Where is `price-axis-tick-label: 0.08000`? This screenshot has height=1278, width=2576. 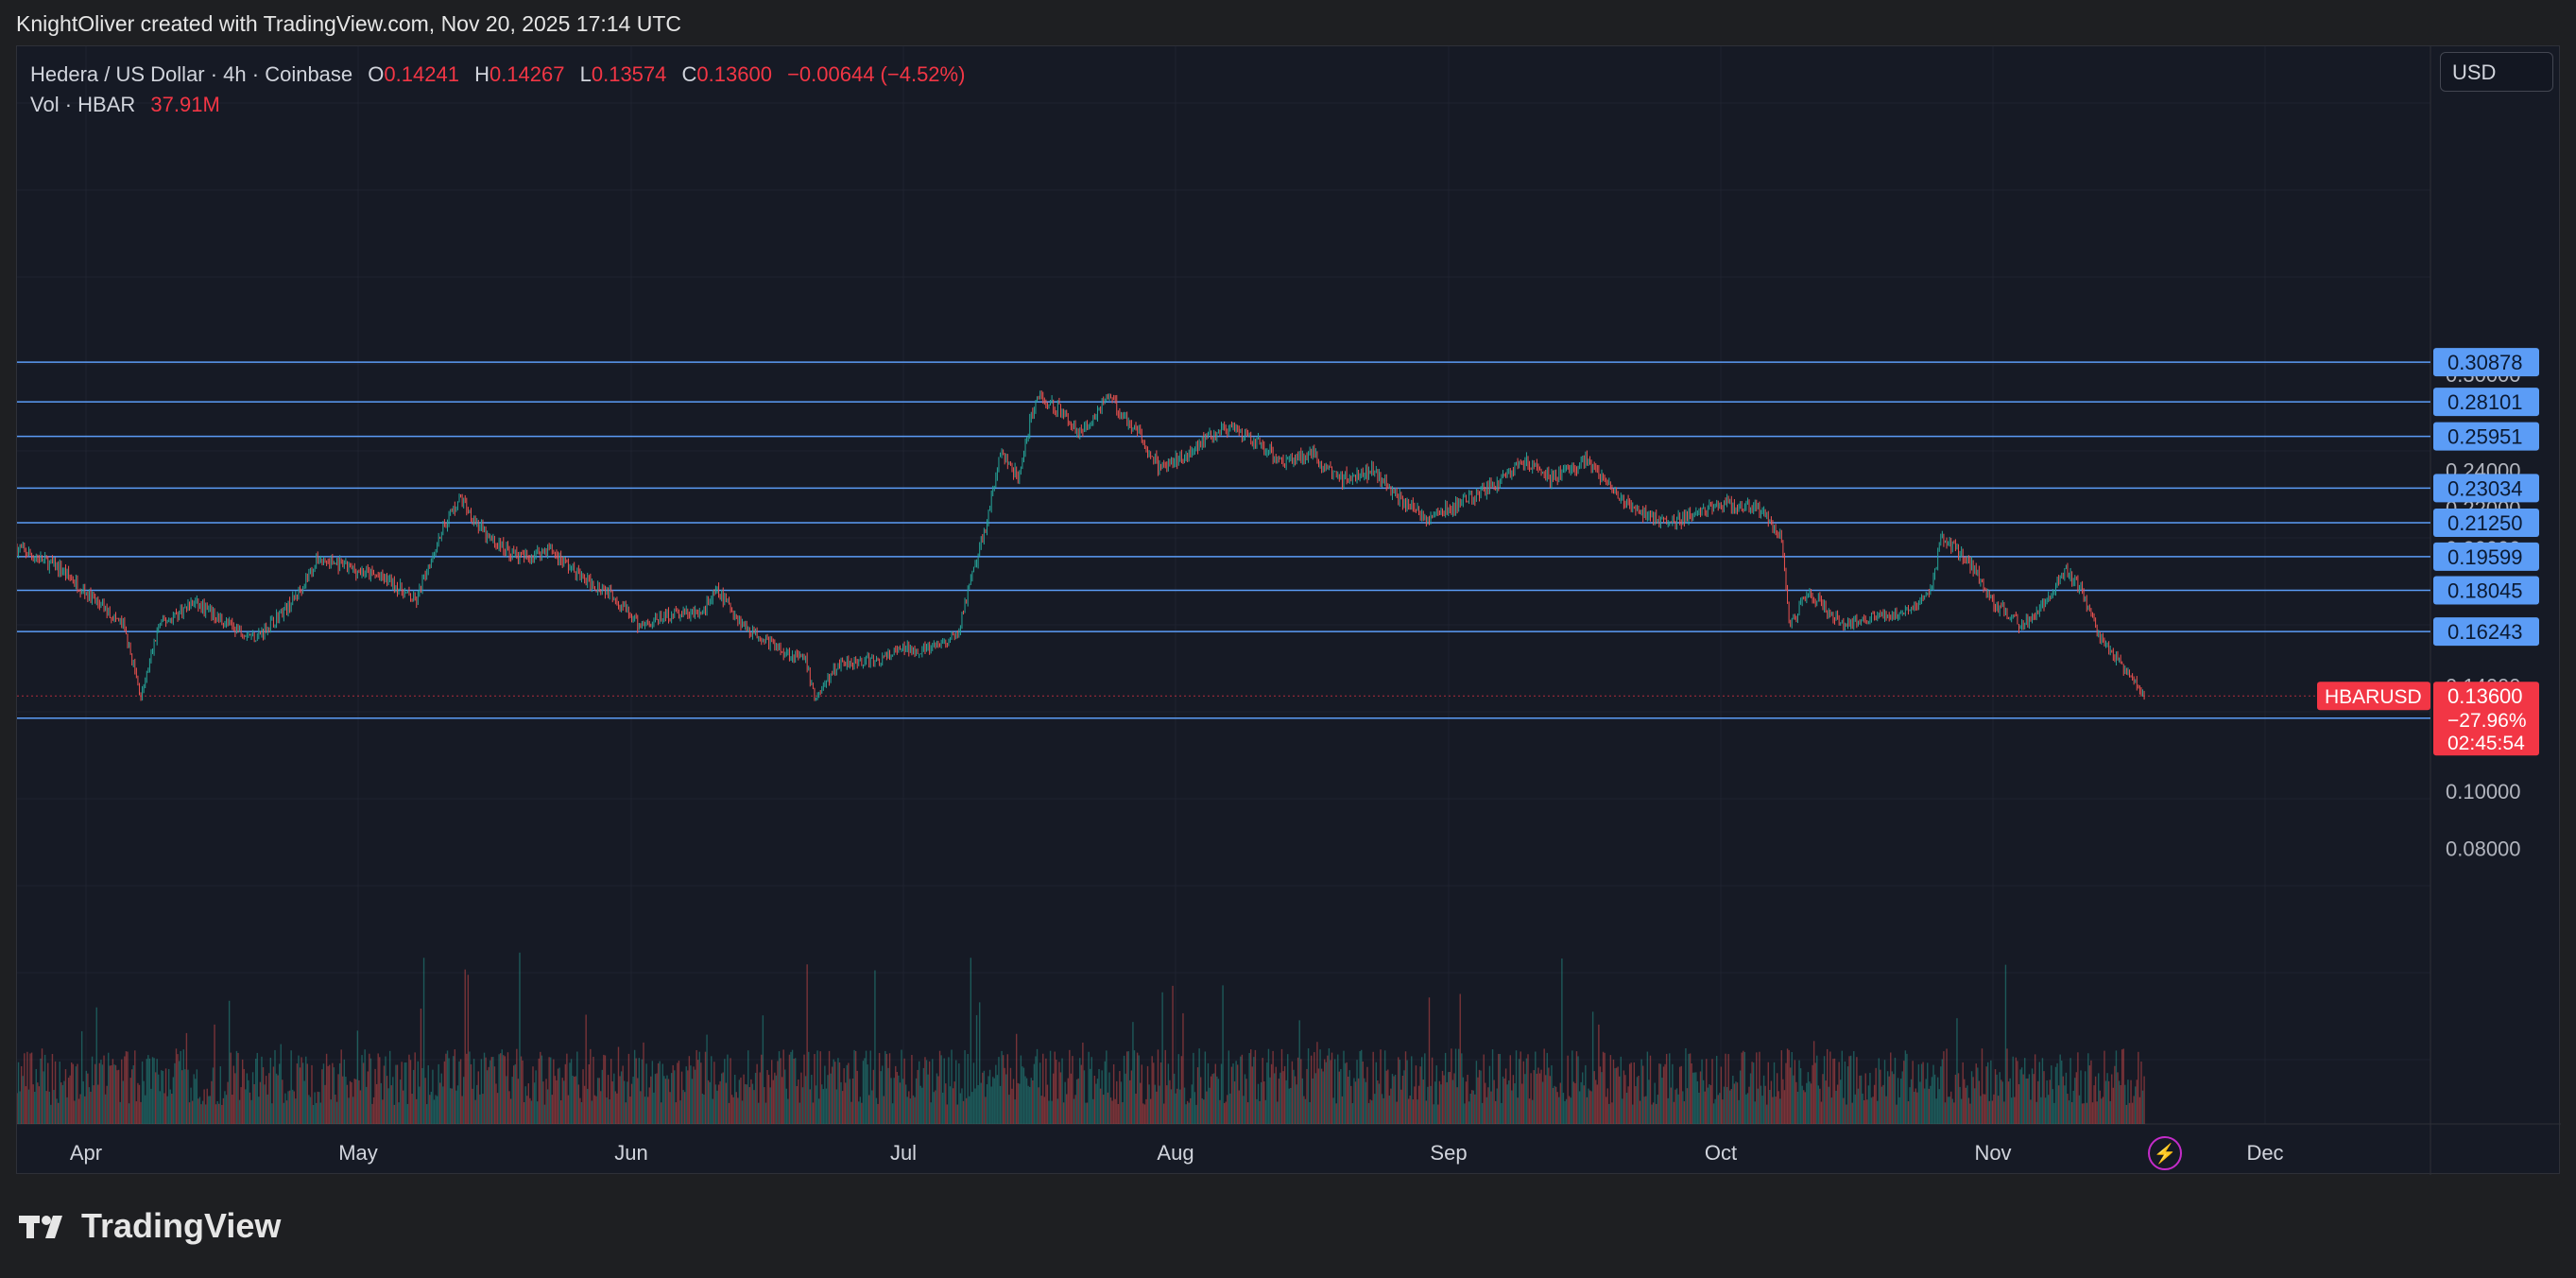 price-axis-tick-label: 0.08000 is located at coordinates (2483, 848).